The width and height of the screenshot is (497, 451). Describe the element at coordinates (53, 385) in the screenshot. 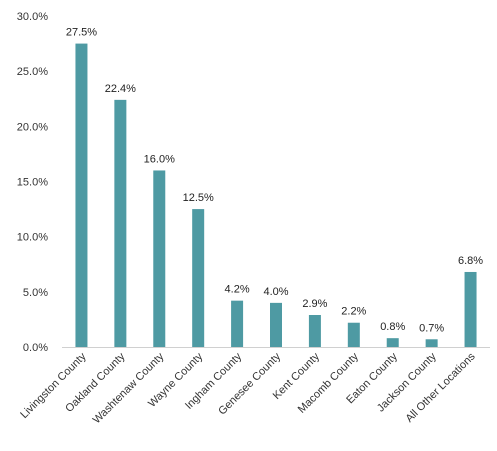

I see `x-tick-label: Livingston County` at that location.